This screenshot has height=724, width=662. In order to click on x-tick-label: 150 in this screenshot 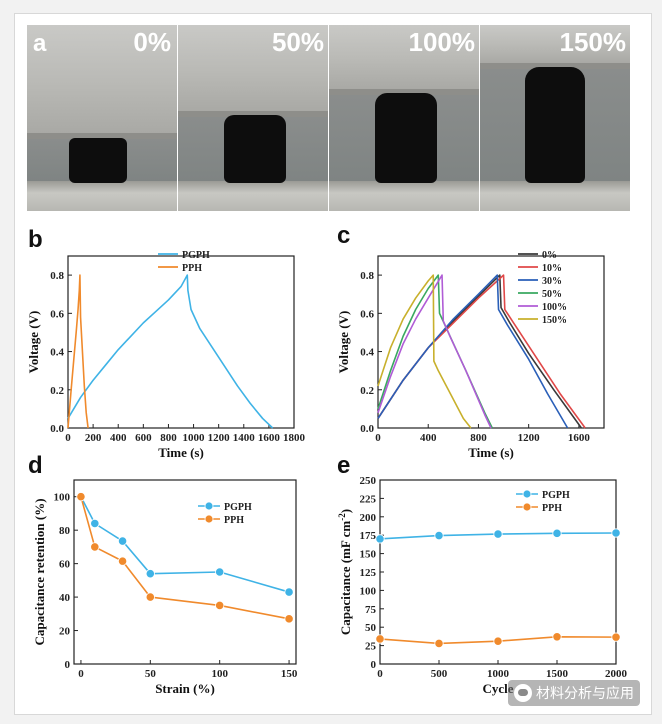, I will do `click(289, 674)`.